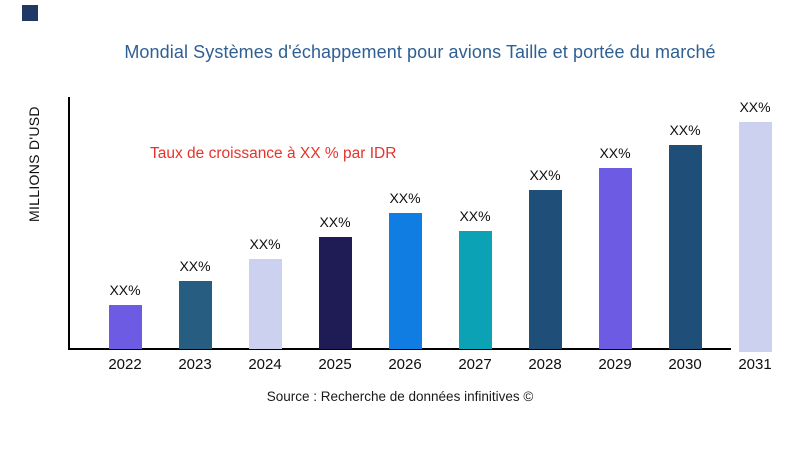 This screenshot has height=450, width=800. I want to click on x-tick-label-2027: 2027, so click(475, 364).